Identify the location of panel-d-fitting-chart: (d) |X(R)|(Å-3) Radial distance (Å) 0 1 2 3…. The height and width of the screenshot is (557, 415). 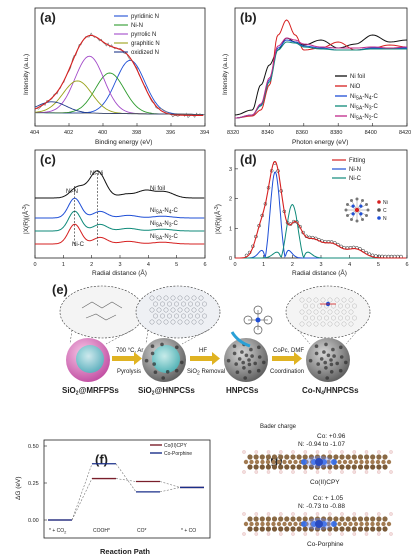
(311, 213).